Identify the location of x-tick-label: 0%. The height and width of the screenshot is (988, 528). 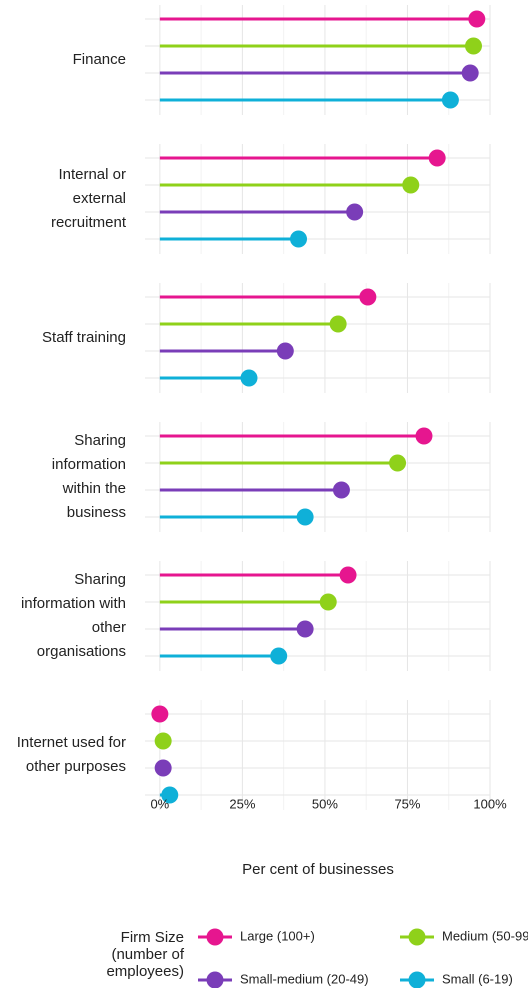
(159, 803).